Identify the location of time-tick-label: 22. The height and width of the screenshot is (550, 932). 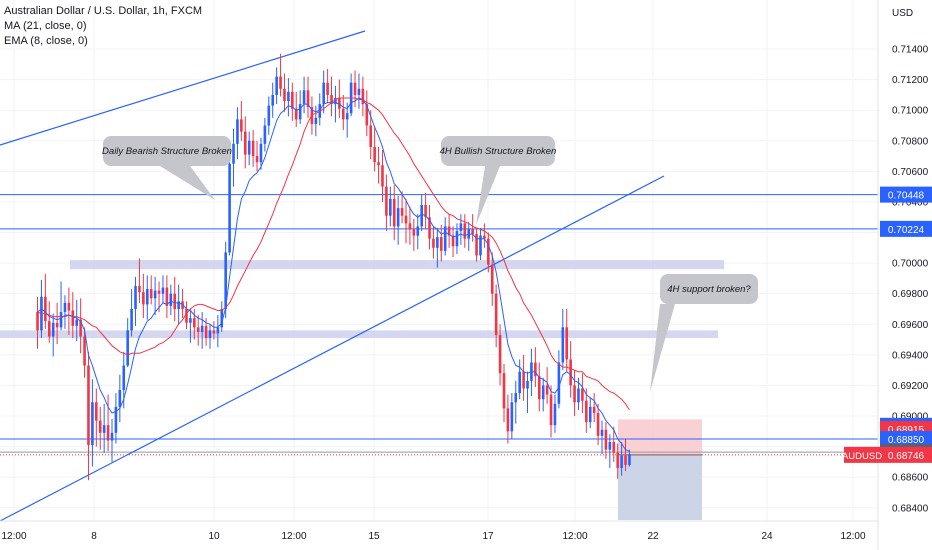
(653, 536).